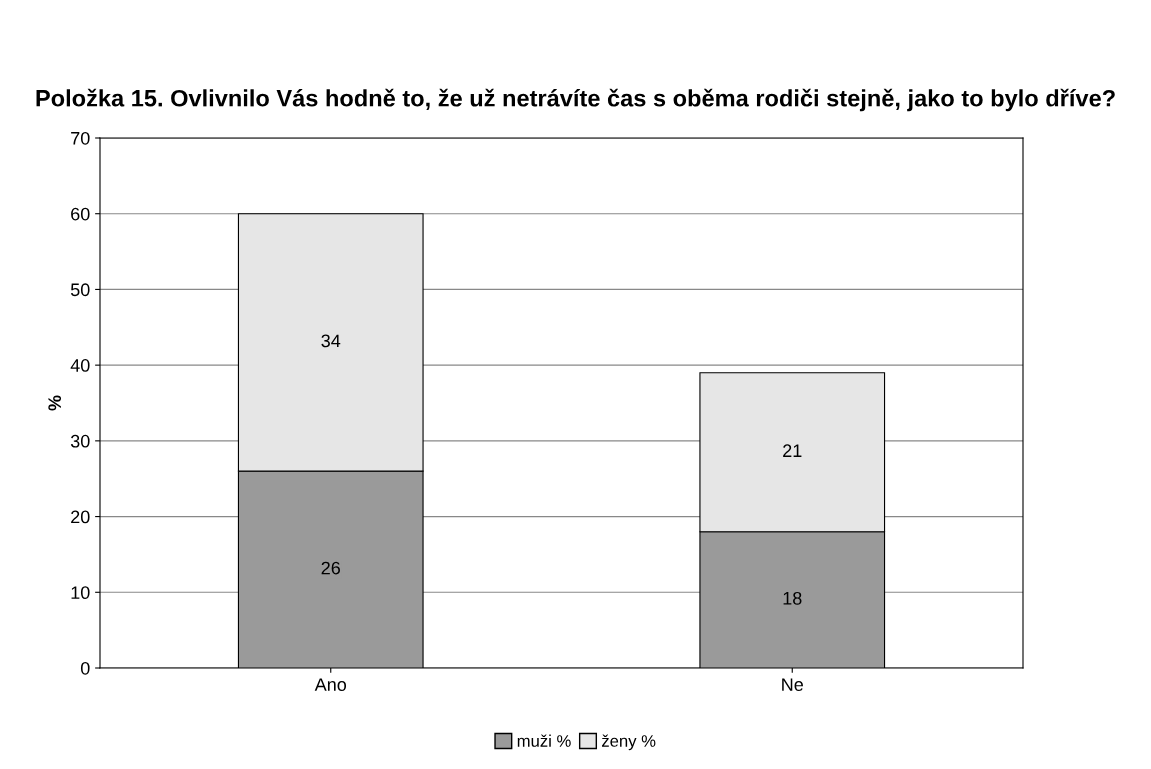  I want to click on data-label: 21, so click(792, 450).